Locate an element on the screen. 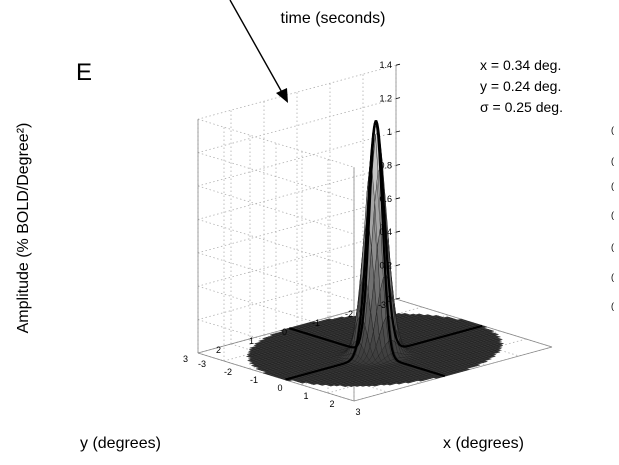 The height and width of the screenshot is (465, 619). x-tick-label: -1 is located at coordinates (254, 380).